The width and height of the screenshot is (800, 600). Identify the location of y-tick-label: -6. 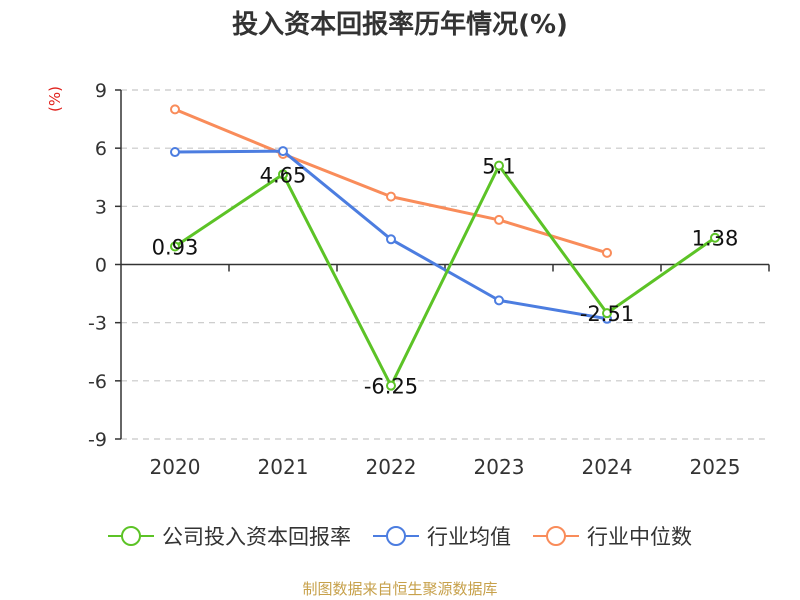
(97, 382).